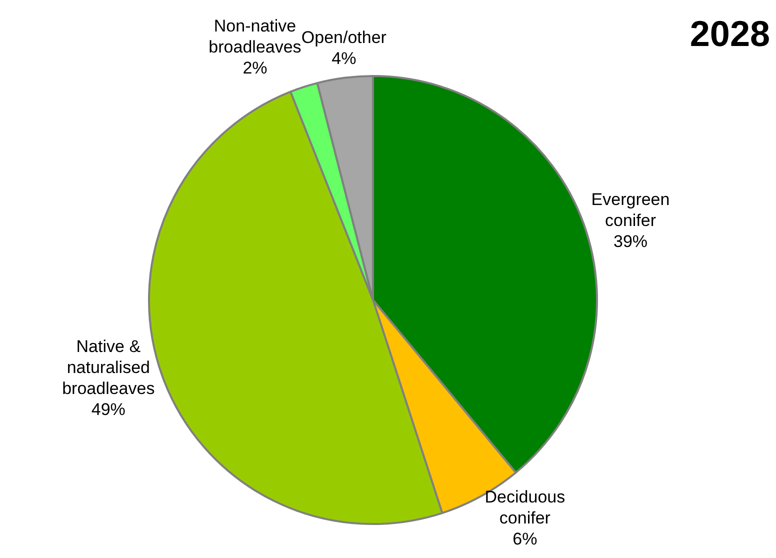  What do you see at coordinates (630, 242) in the screenshot?
I see `data-label: 39%` at bounding box center [630, 242].